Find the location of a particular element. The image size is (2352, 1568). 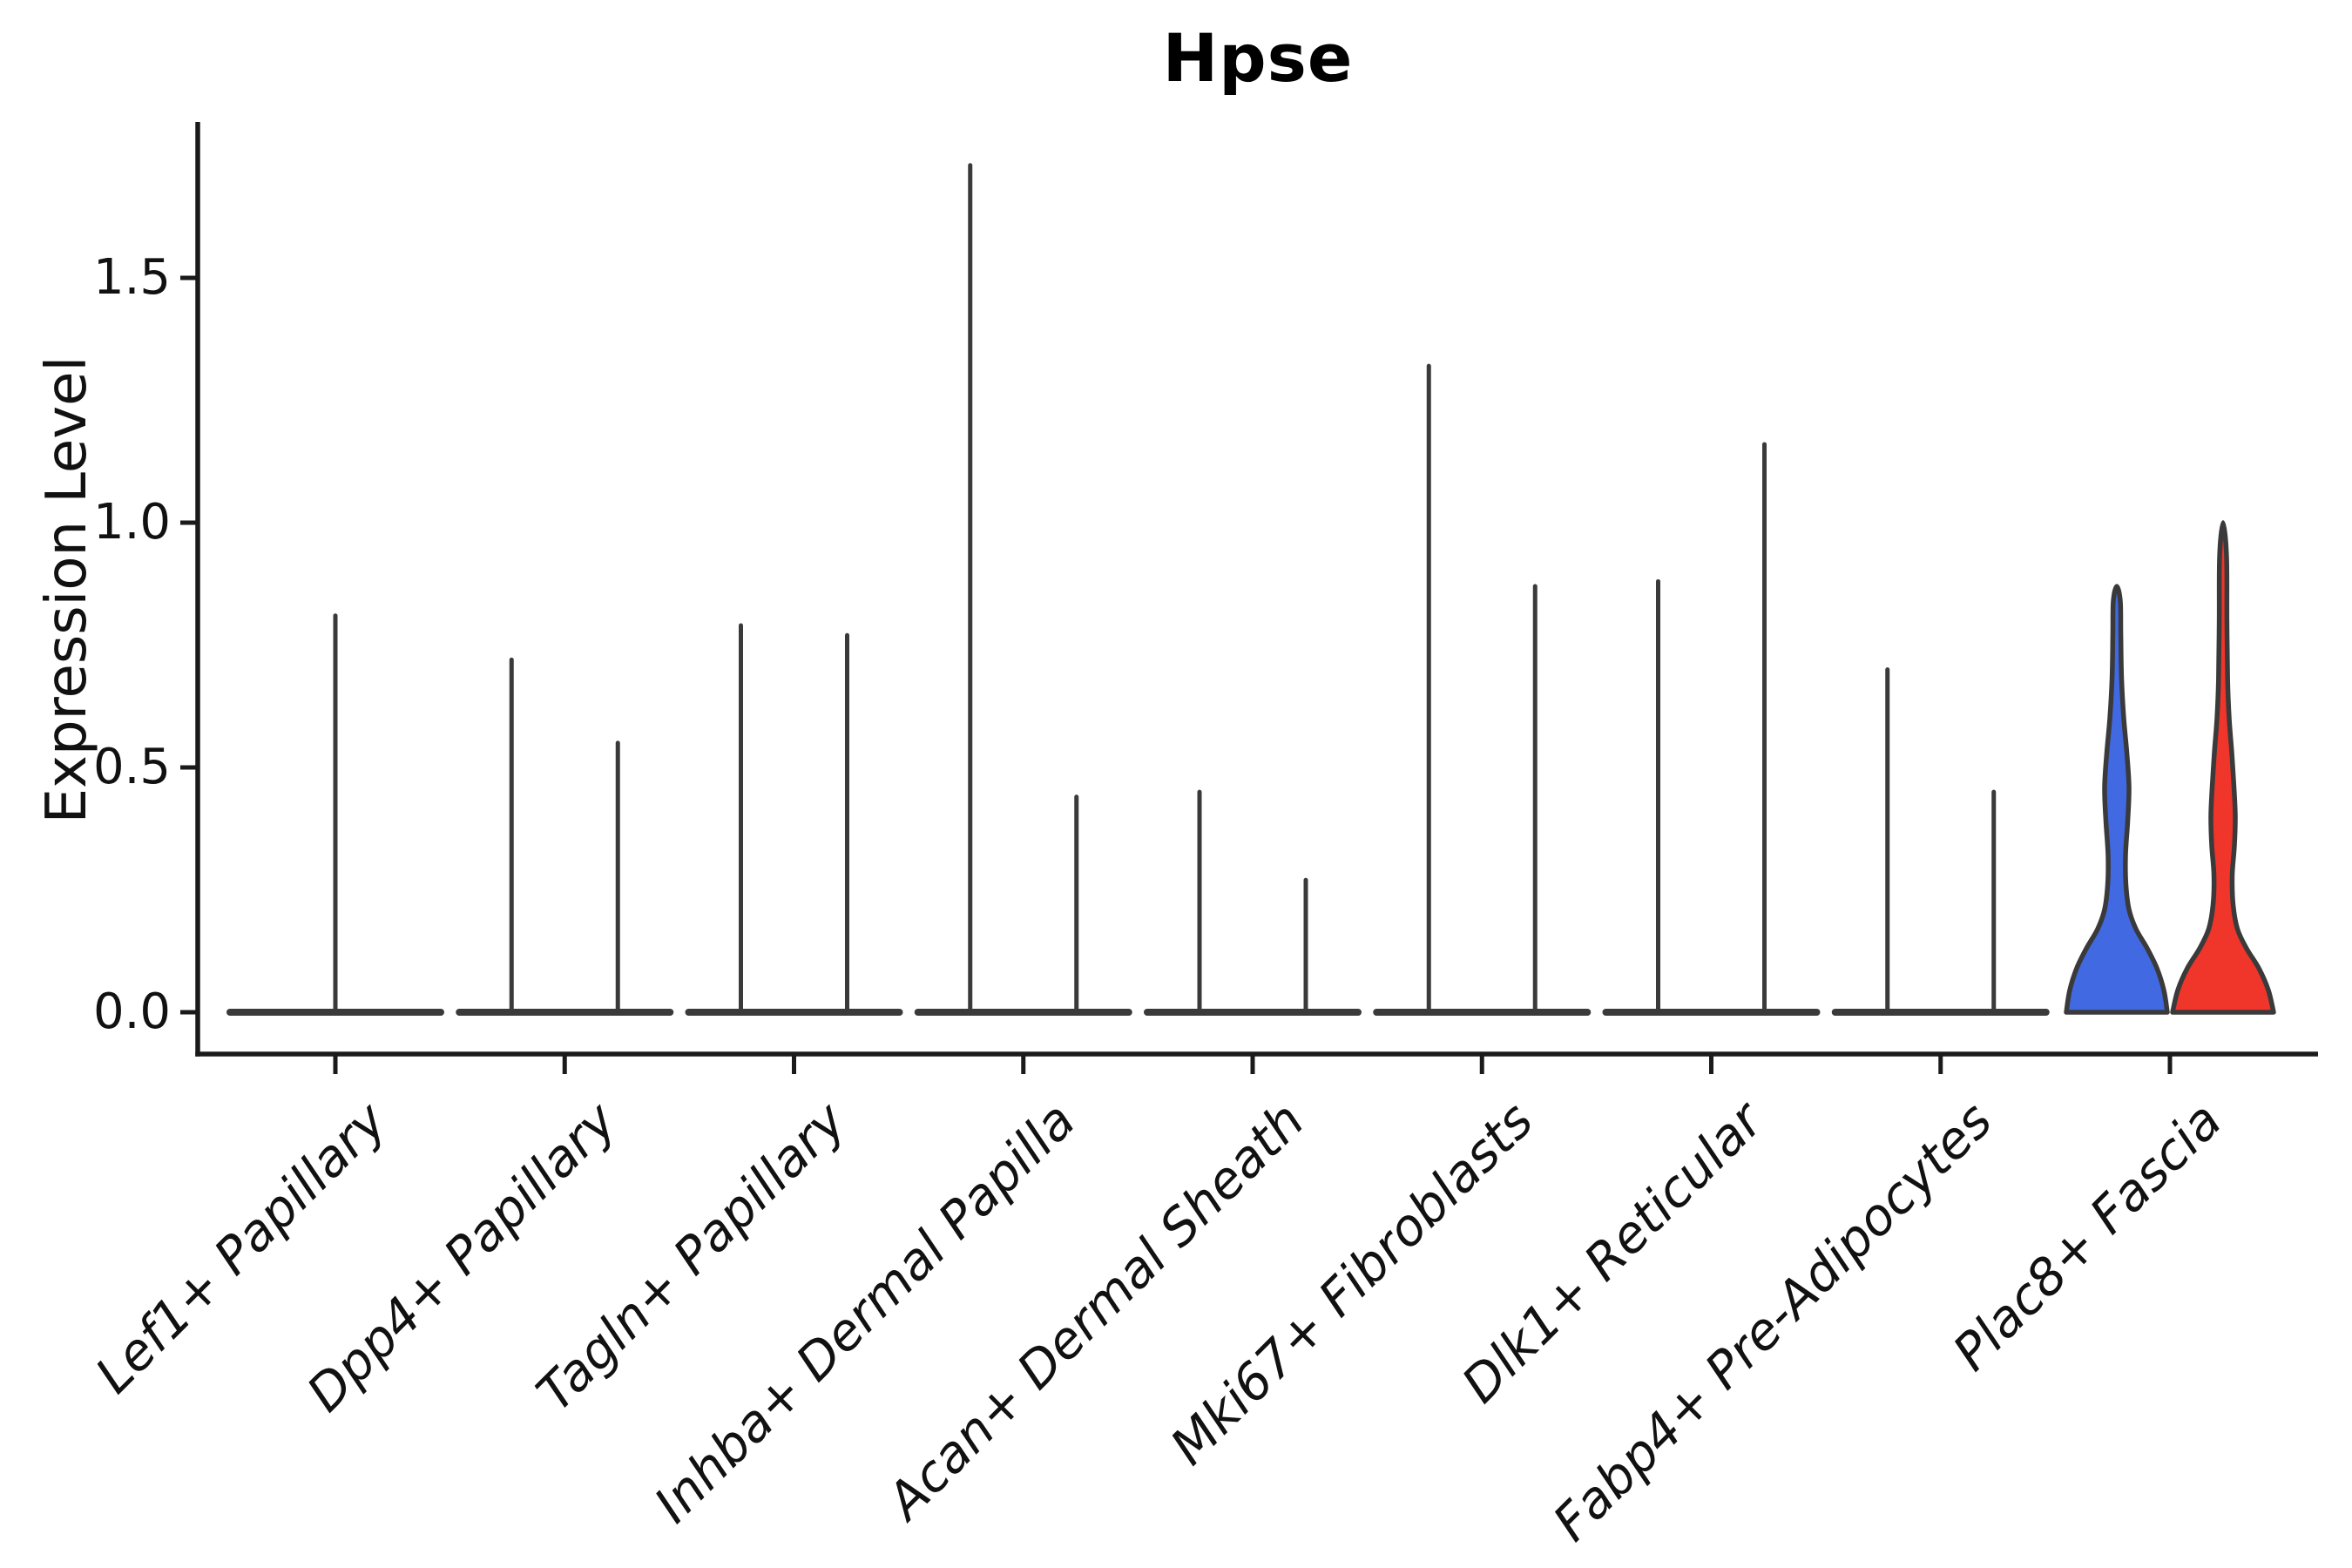

y-tick-label: 1.5 is located at coordinates (131, 277).